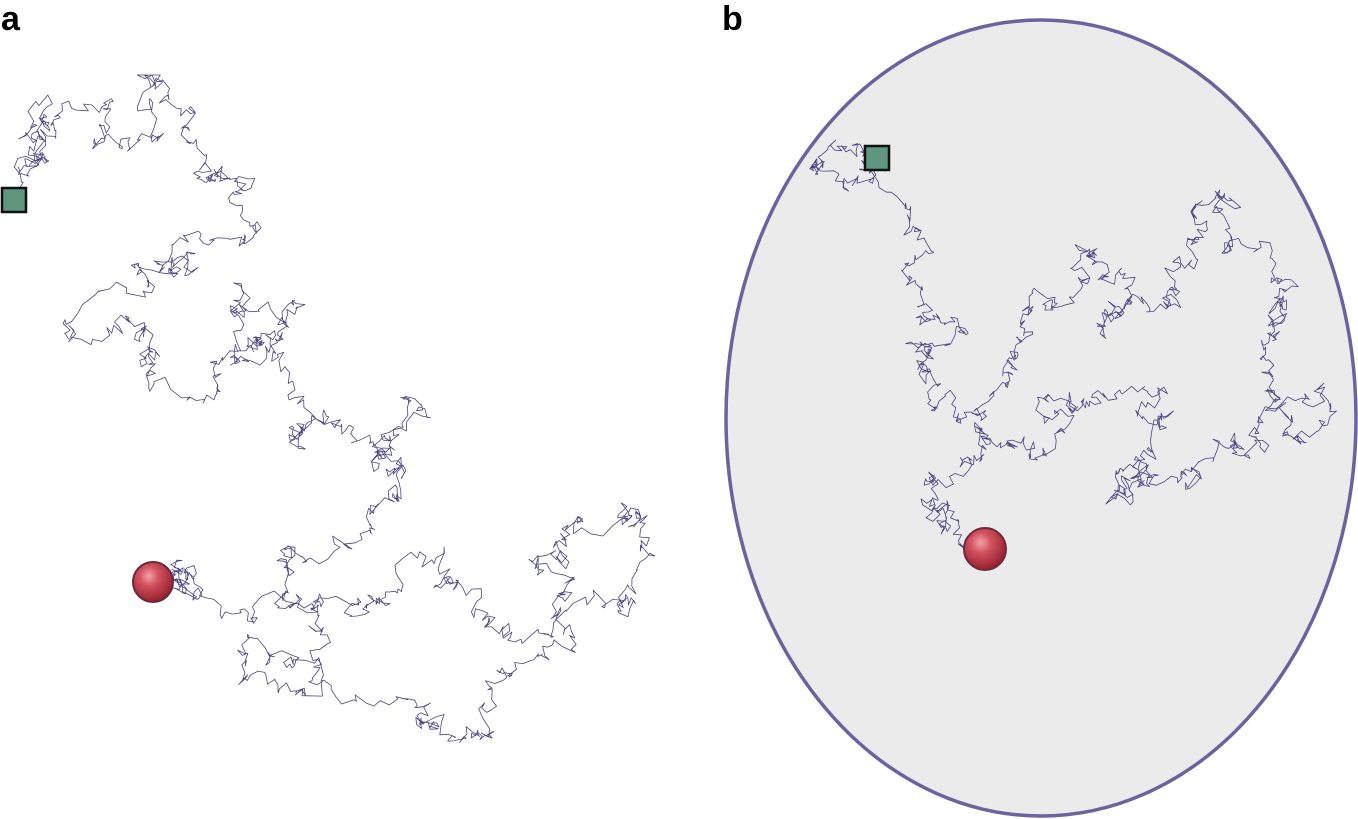 The image size is (1358, 819). Describe the element at coordinates (877, 158) in the screenshot. I see `start-marker-square-b` at that location.